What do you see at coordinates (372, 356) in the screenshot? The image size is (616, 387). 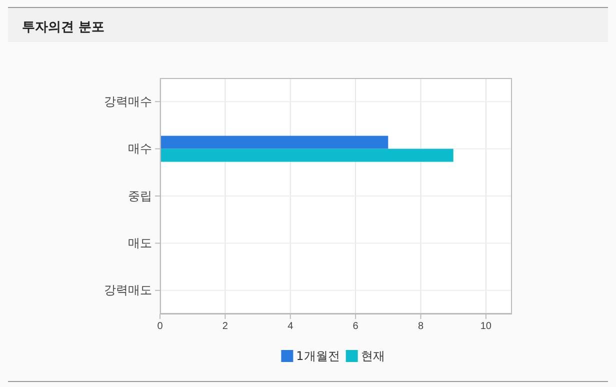 I see `legend-label: 현재` at bounding box center [372, 356].